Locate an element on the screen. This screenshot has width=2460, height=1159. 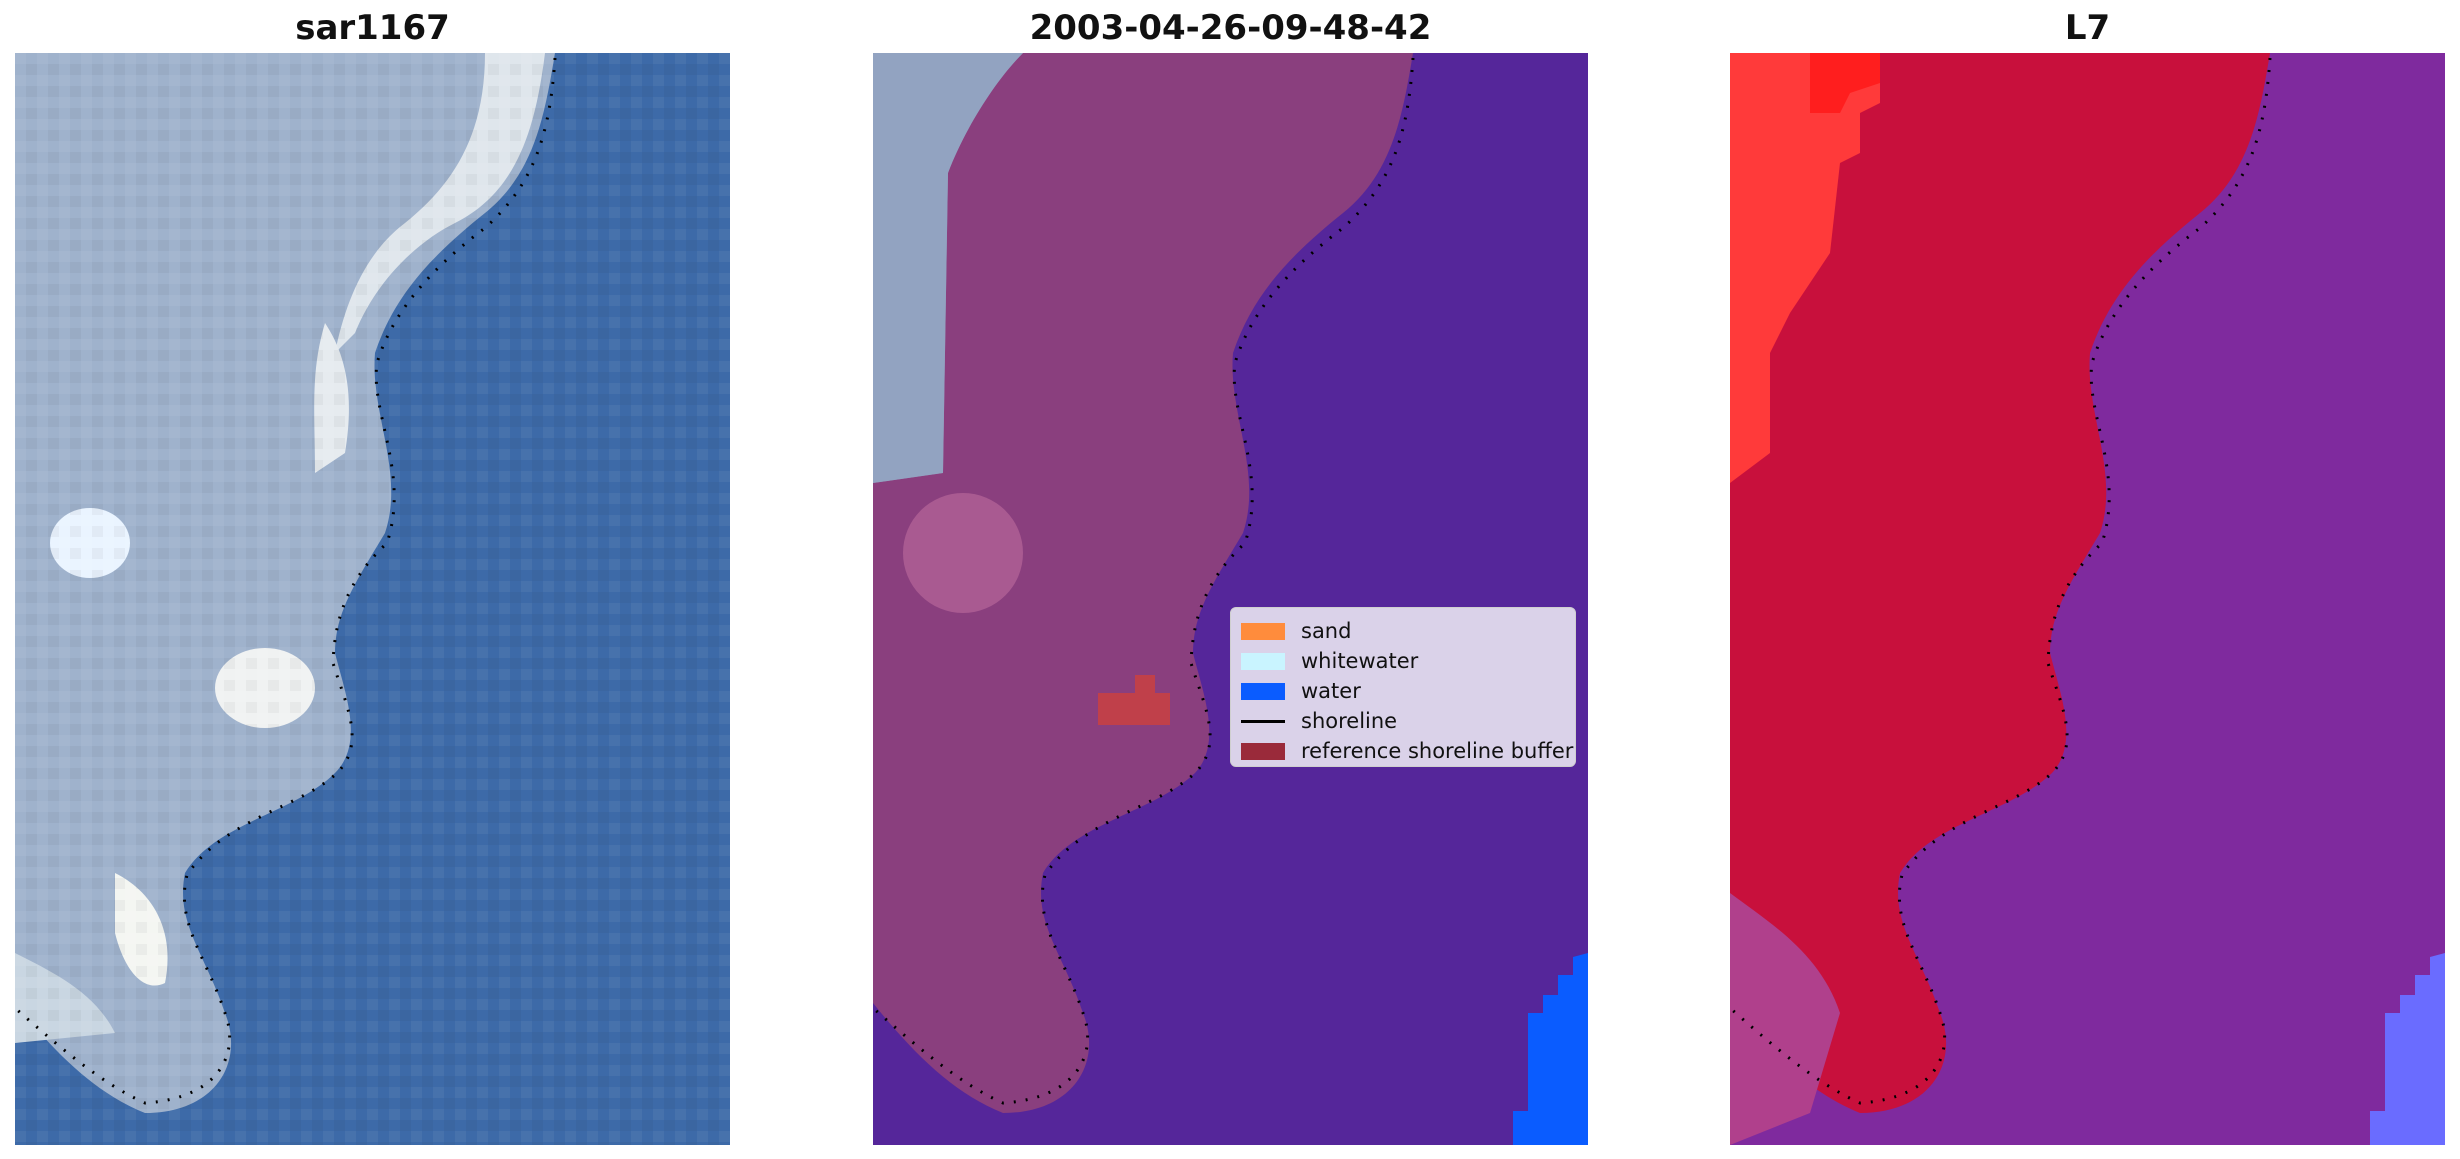
legend-swatch-reference-buffer is located at coordinates (1263, 751).